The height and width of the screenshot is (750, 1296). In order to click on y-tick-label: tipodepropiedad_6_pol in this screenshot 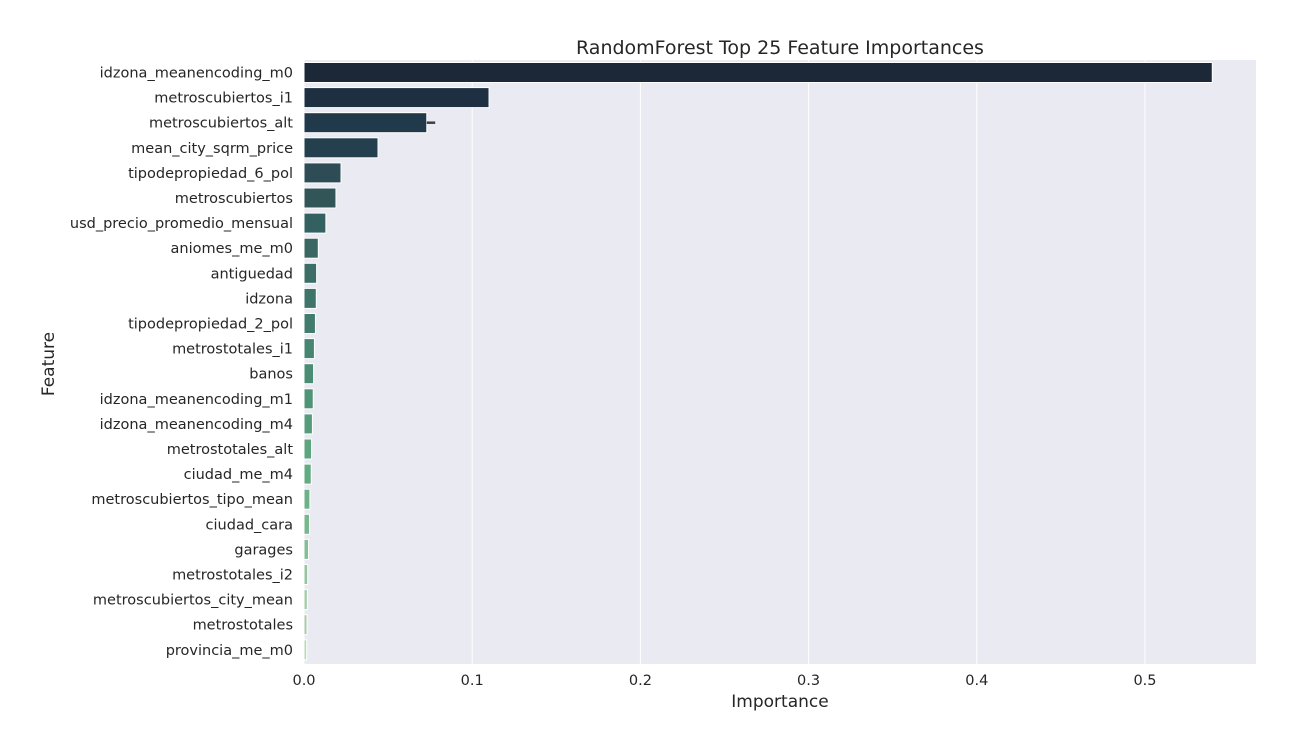, I will do `click(210, 174)`.